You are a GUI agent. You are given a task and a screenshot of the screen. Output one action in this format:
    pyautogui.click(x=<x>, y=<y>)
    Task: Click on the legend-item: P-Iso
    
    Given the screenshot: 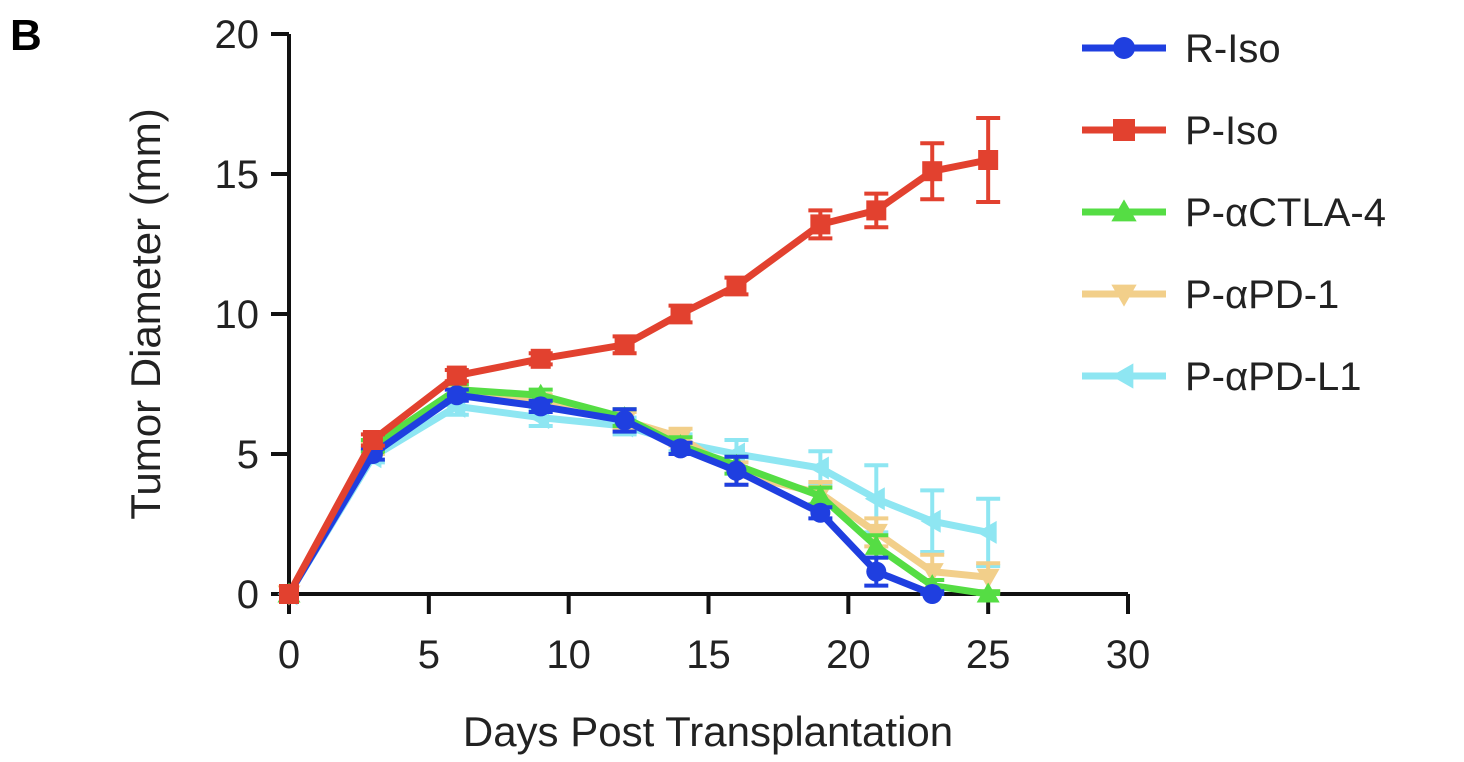 What is the action you would take?
    pyautogui.click(x=1180, y=131)
    